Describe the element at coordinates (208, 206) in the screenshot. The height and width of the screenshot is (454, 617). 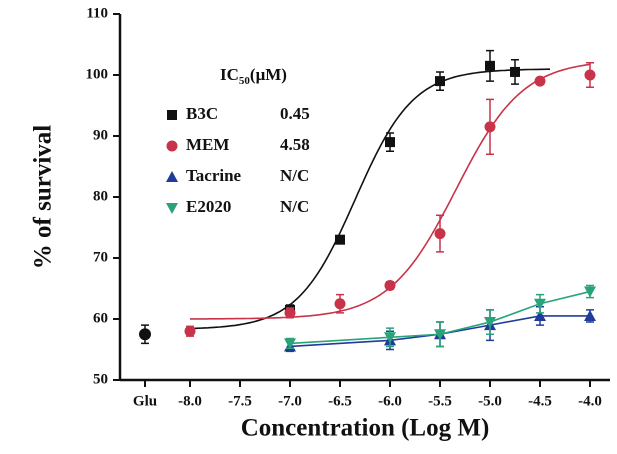
I see `legend-label: E2020` at that location.